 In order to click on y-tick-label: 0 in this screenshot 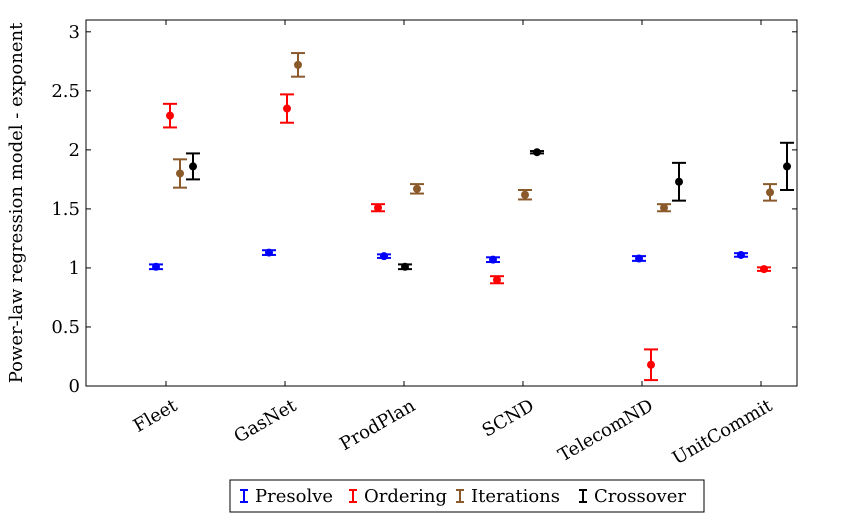, I will do `click(74, 386)`.